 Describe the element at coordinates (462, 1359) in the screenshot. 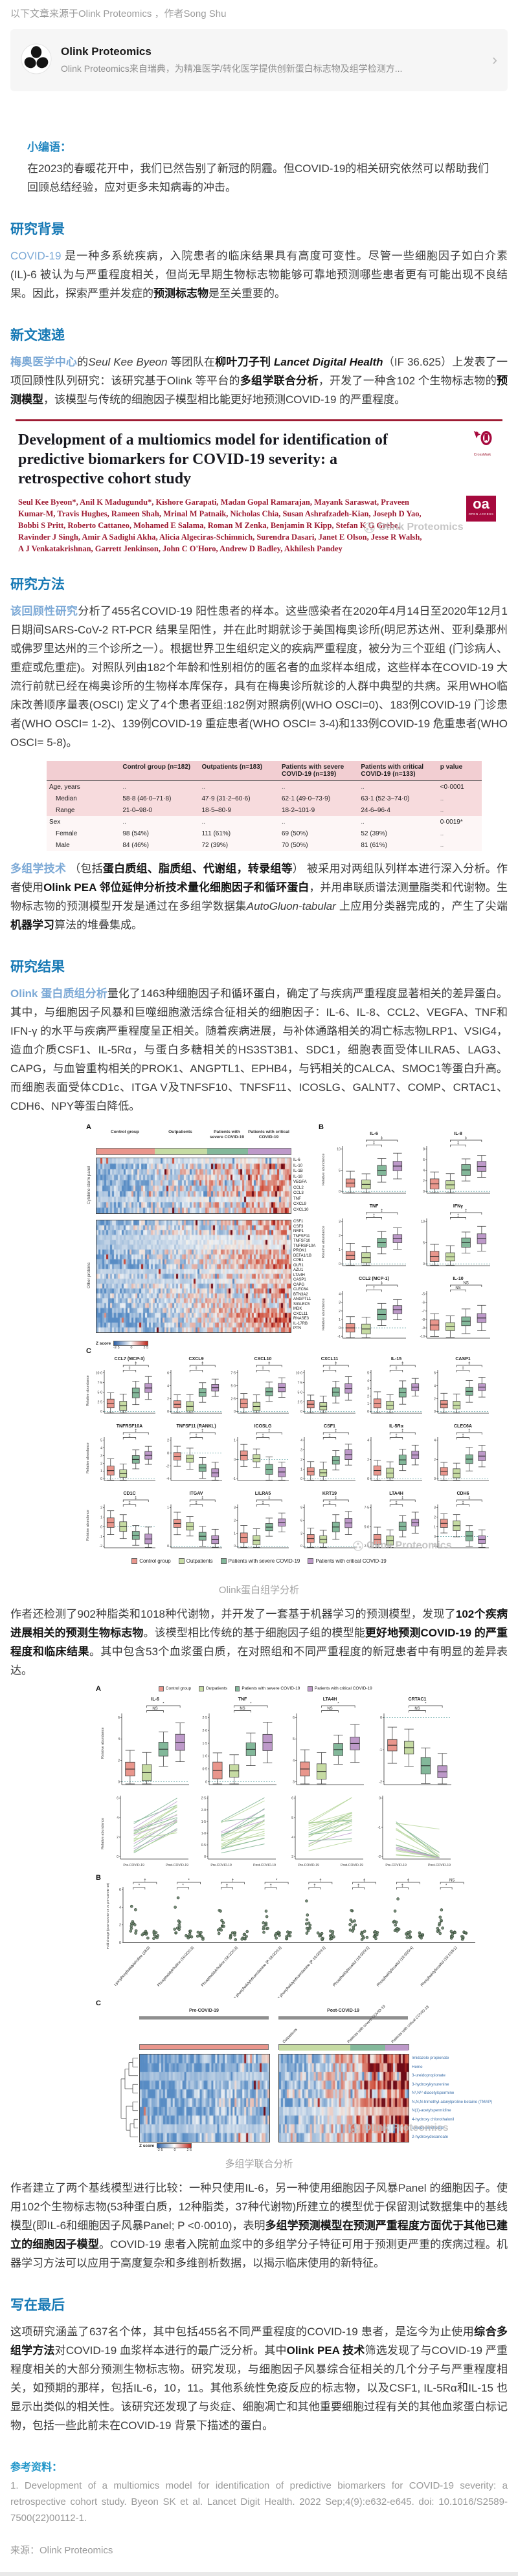

I see `svg-text: CASP1` at that location.